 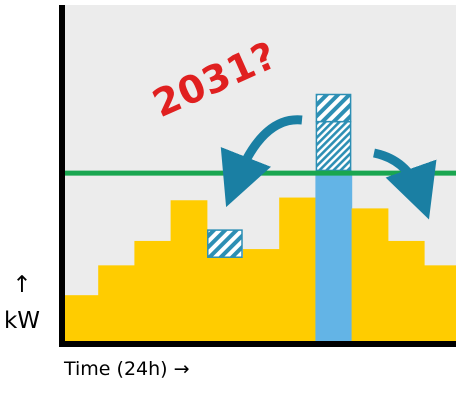 What do you see at coordinates (127, 369) in the screenshot?
I see `x-axis-label: Time (24h) →` at bounding box center [127, 369].